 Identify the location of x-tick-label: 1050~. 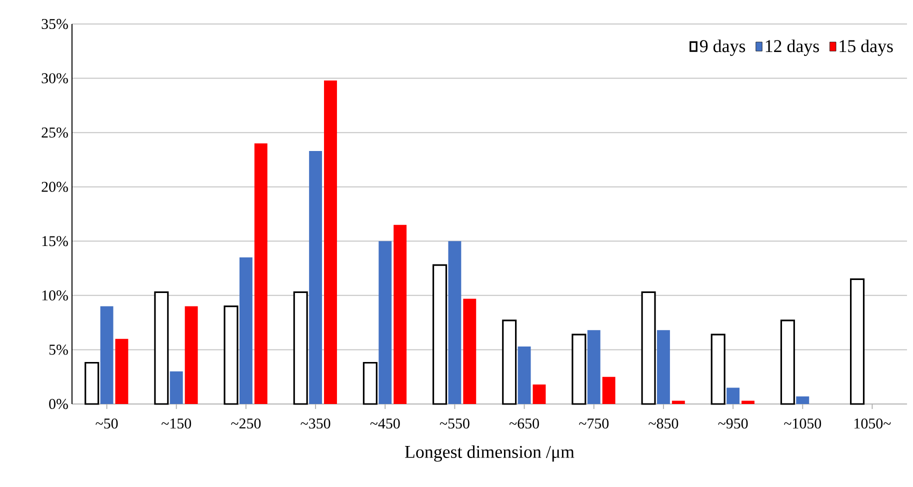
(872, 423).